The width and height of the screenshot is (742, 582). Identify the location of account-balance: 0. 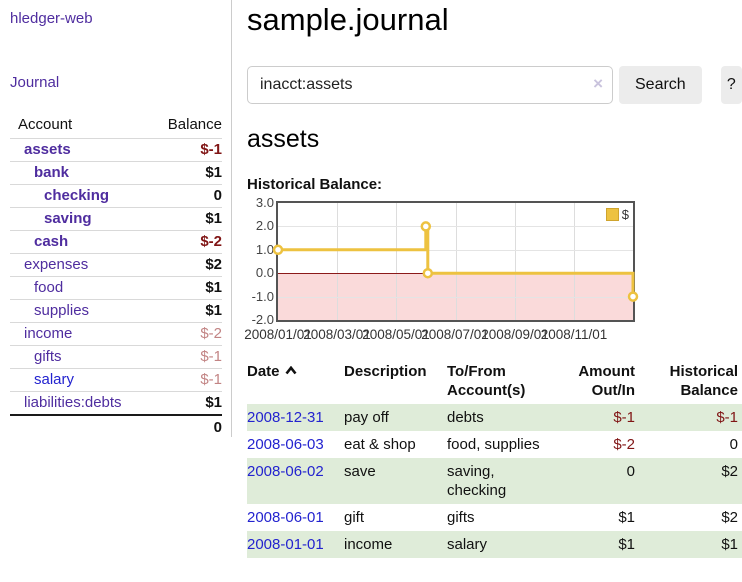
(217, 195).